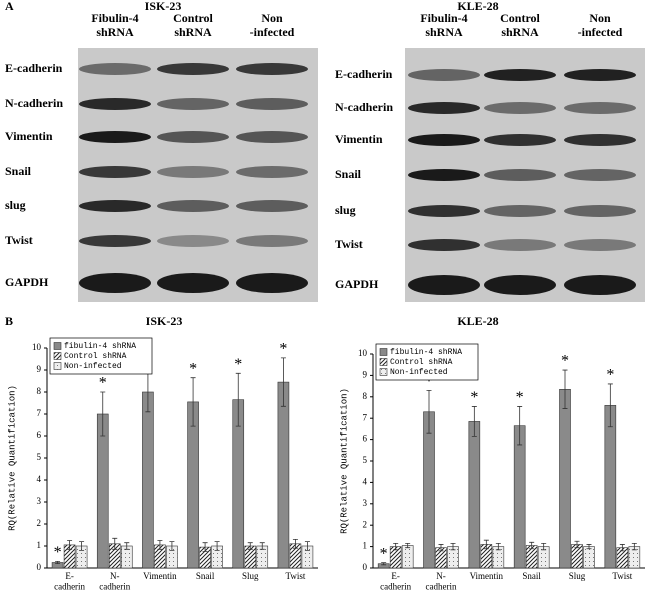 The height and width of the screenshot is (591, 650). Describe the element at coordinates (39, 545) in the screenshot. I see `y-tick-label: 1` at that location.